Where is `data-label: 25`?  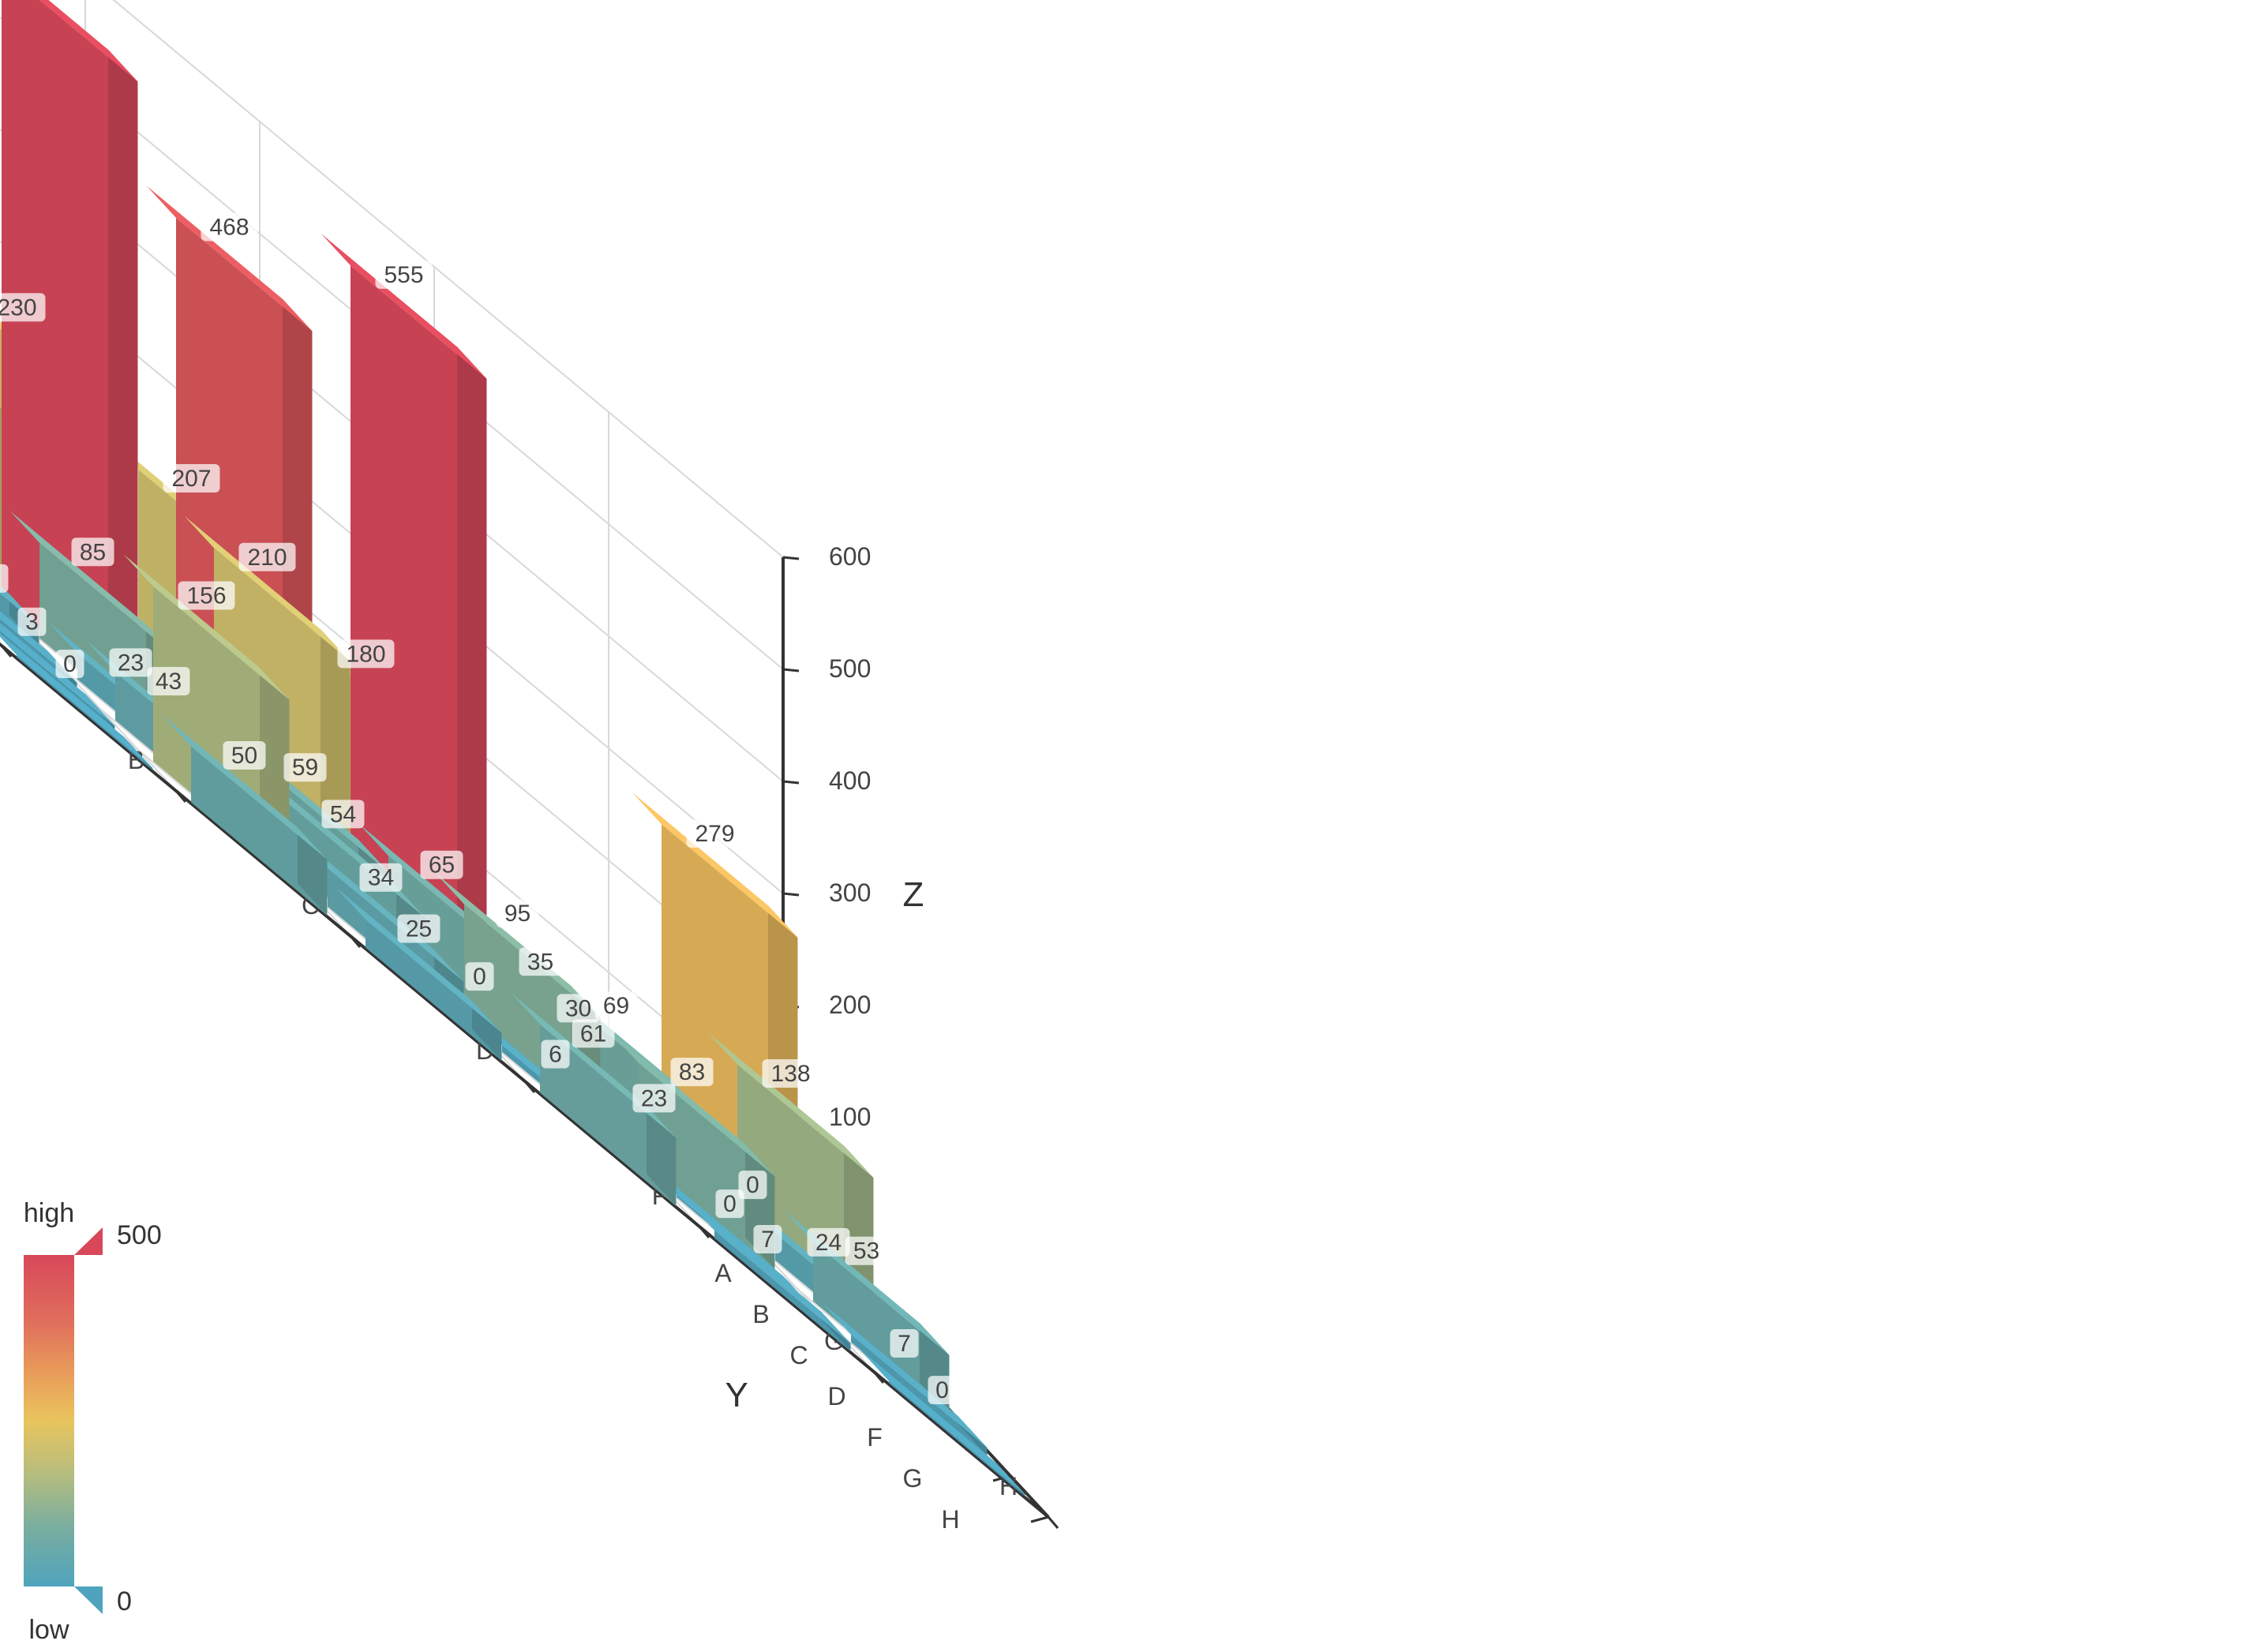
data-label: 25 is located at coordinates (418, 928).